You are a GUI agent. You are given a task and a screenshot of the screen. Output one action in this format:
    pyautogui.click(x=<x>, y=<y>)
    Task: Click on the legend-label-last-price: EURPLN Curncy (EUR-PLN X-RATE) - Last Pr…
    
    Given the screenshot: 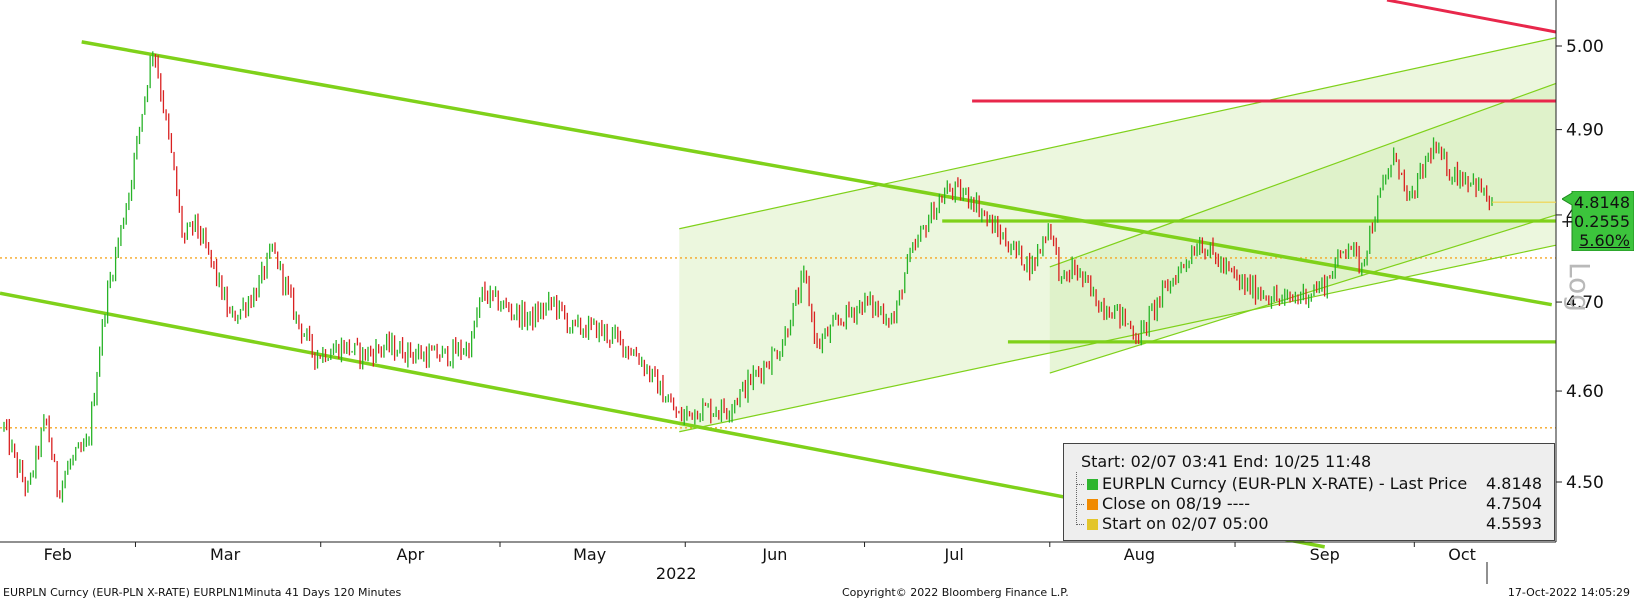 What is the action you would take?
    pyautogui.click(x=1285, y=483)
    